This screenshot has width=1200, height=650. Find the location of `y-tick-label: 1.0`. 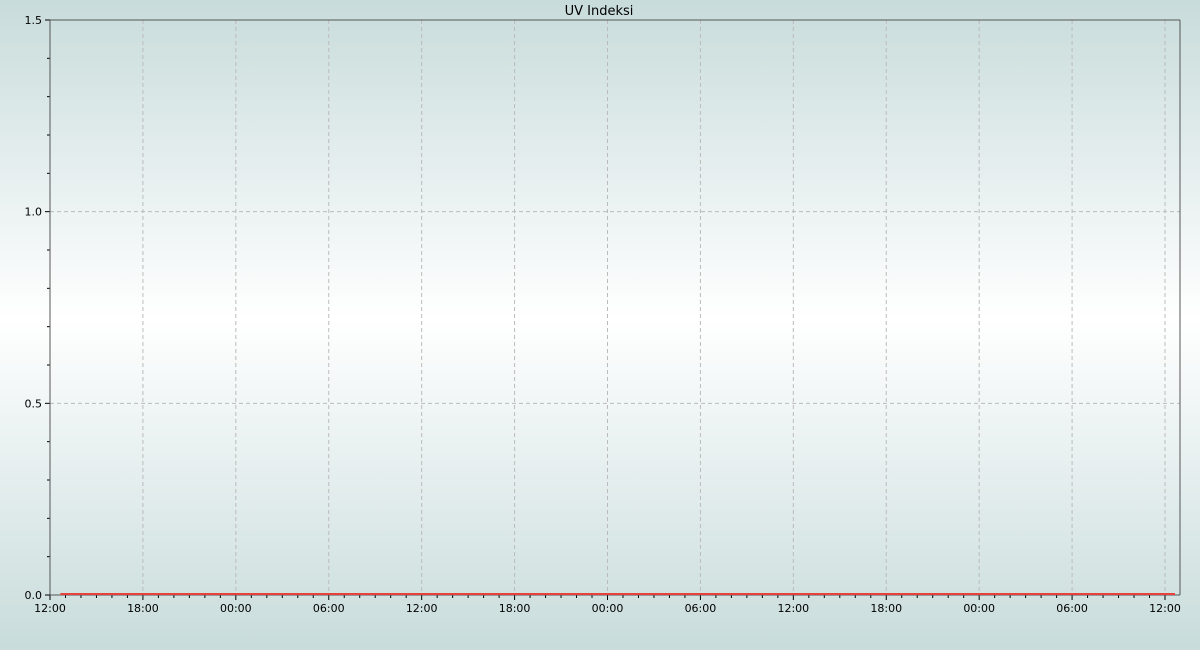

y-tick-label: 1.0 is located at coordinates (34, 212).